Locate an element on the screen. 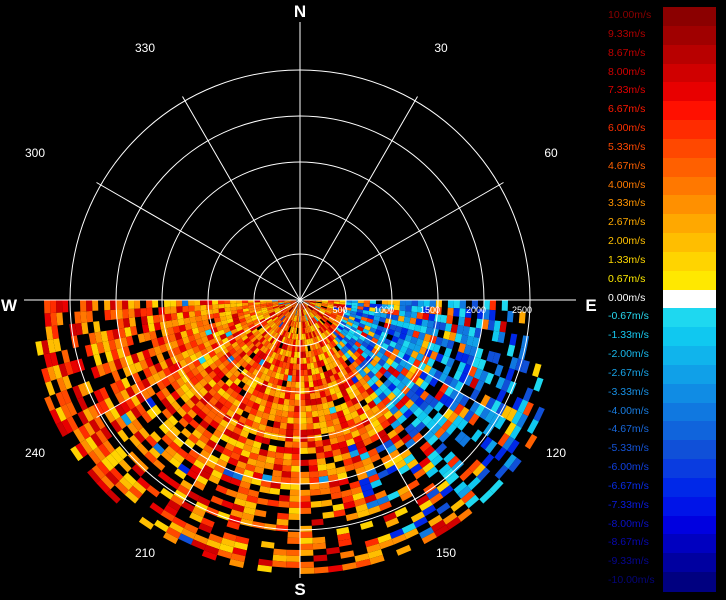  compass-south-label: S is located at coordinates (300, 589).